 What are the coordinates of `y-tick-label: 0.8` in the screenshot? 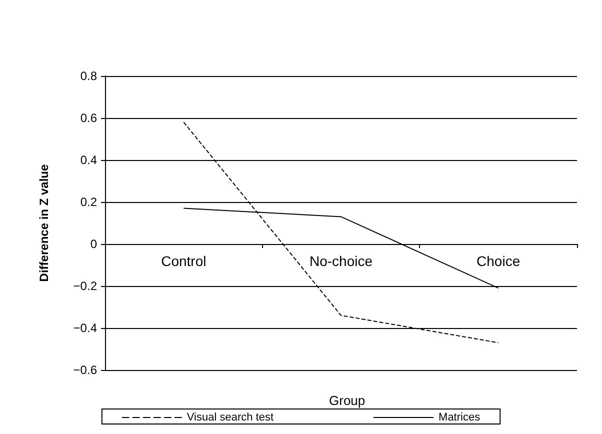 It's located at (89, 76).